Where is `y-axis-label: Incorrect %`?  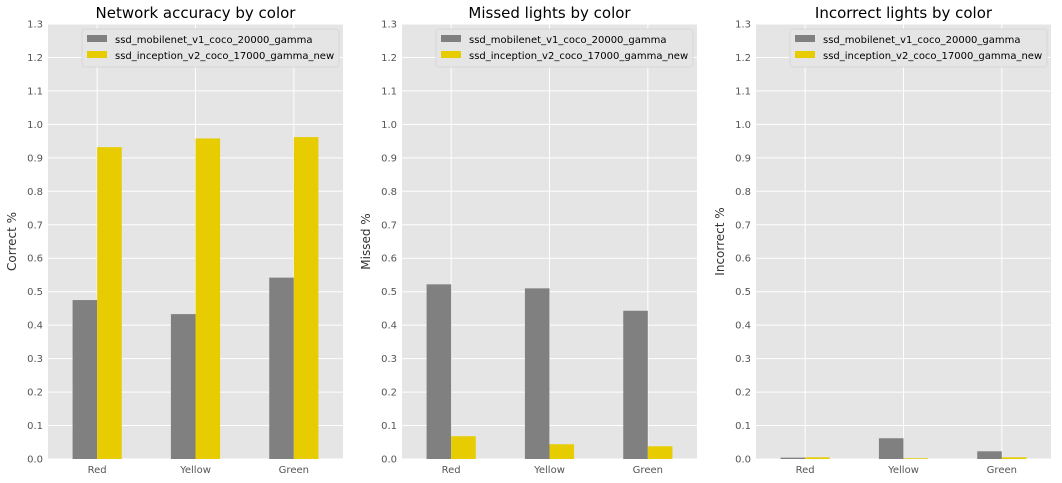 y-axis-label: Incorrect % is located at coordinates (720, 241).